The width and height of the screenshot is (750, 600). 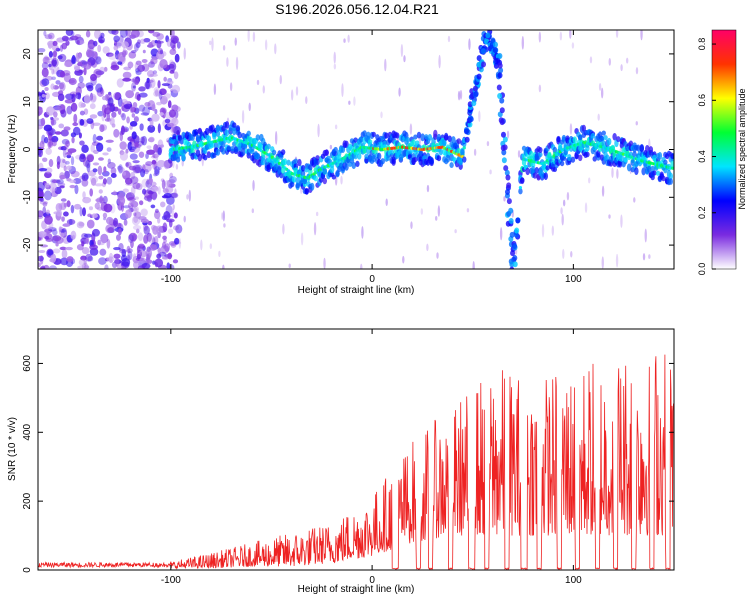 I want to click on x-tick-label: 100, so click(x=573, y=279).